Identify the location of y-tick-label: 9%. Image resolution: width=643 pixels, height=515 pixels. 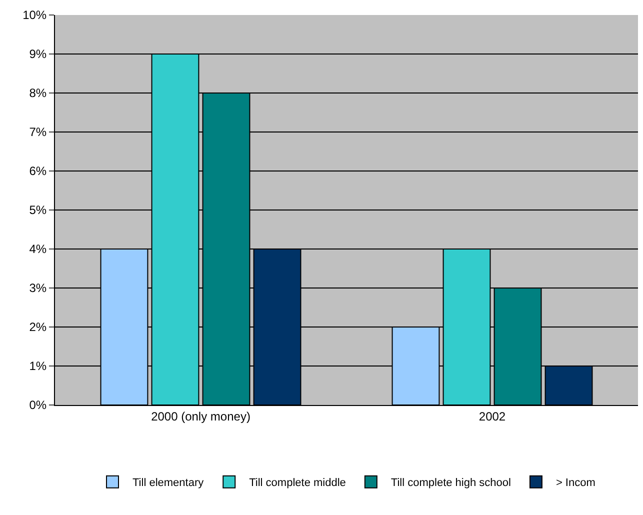
(38, 54).